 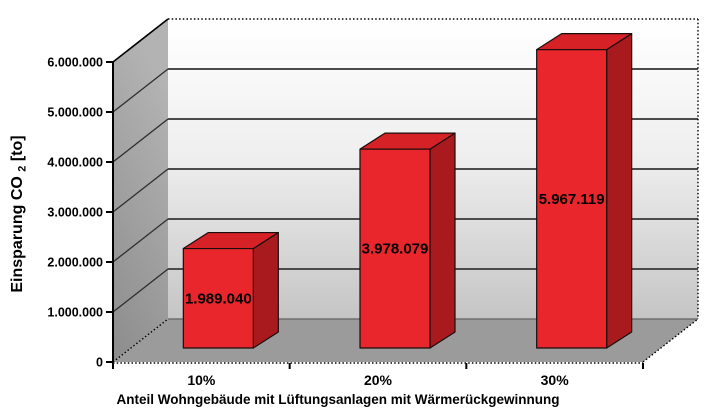 I want to click on y-tick-label: 4.000.000, so click(x=75, y=163).